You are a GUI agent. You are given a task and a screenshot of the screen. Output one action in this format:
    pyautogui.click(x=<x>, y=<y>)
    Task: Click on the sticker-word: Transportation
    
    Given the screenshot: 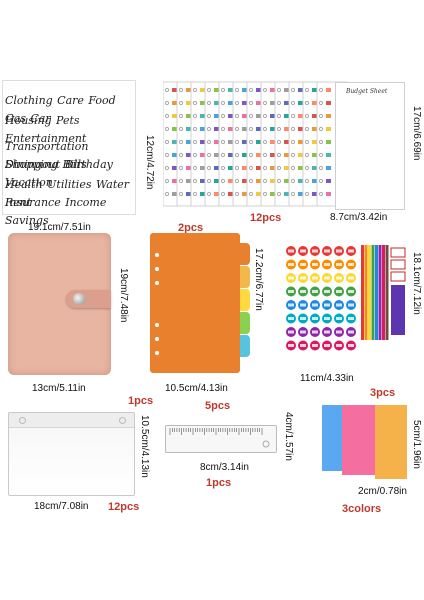 What is the action you would take?
    pyautogui.click(x=47, y=146)
    